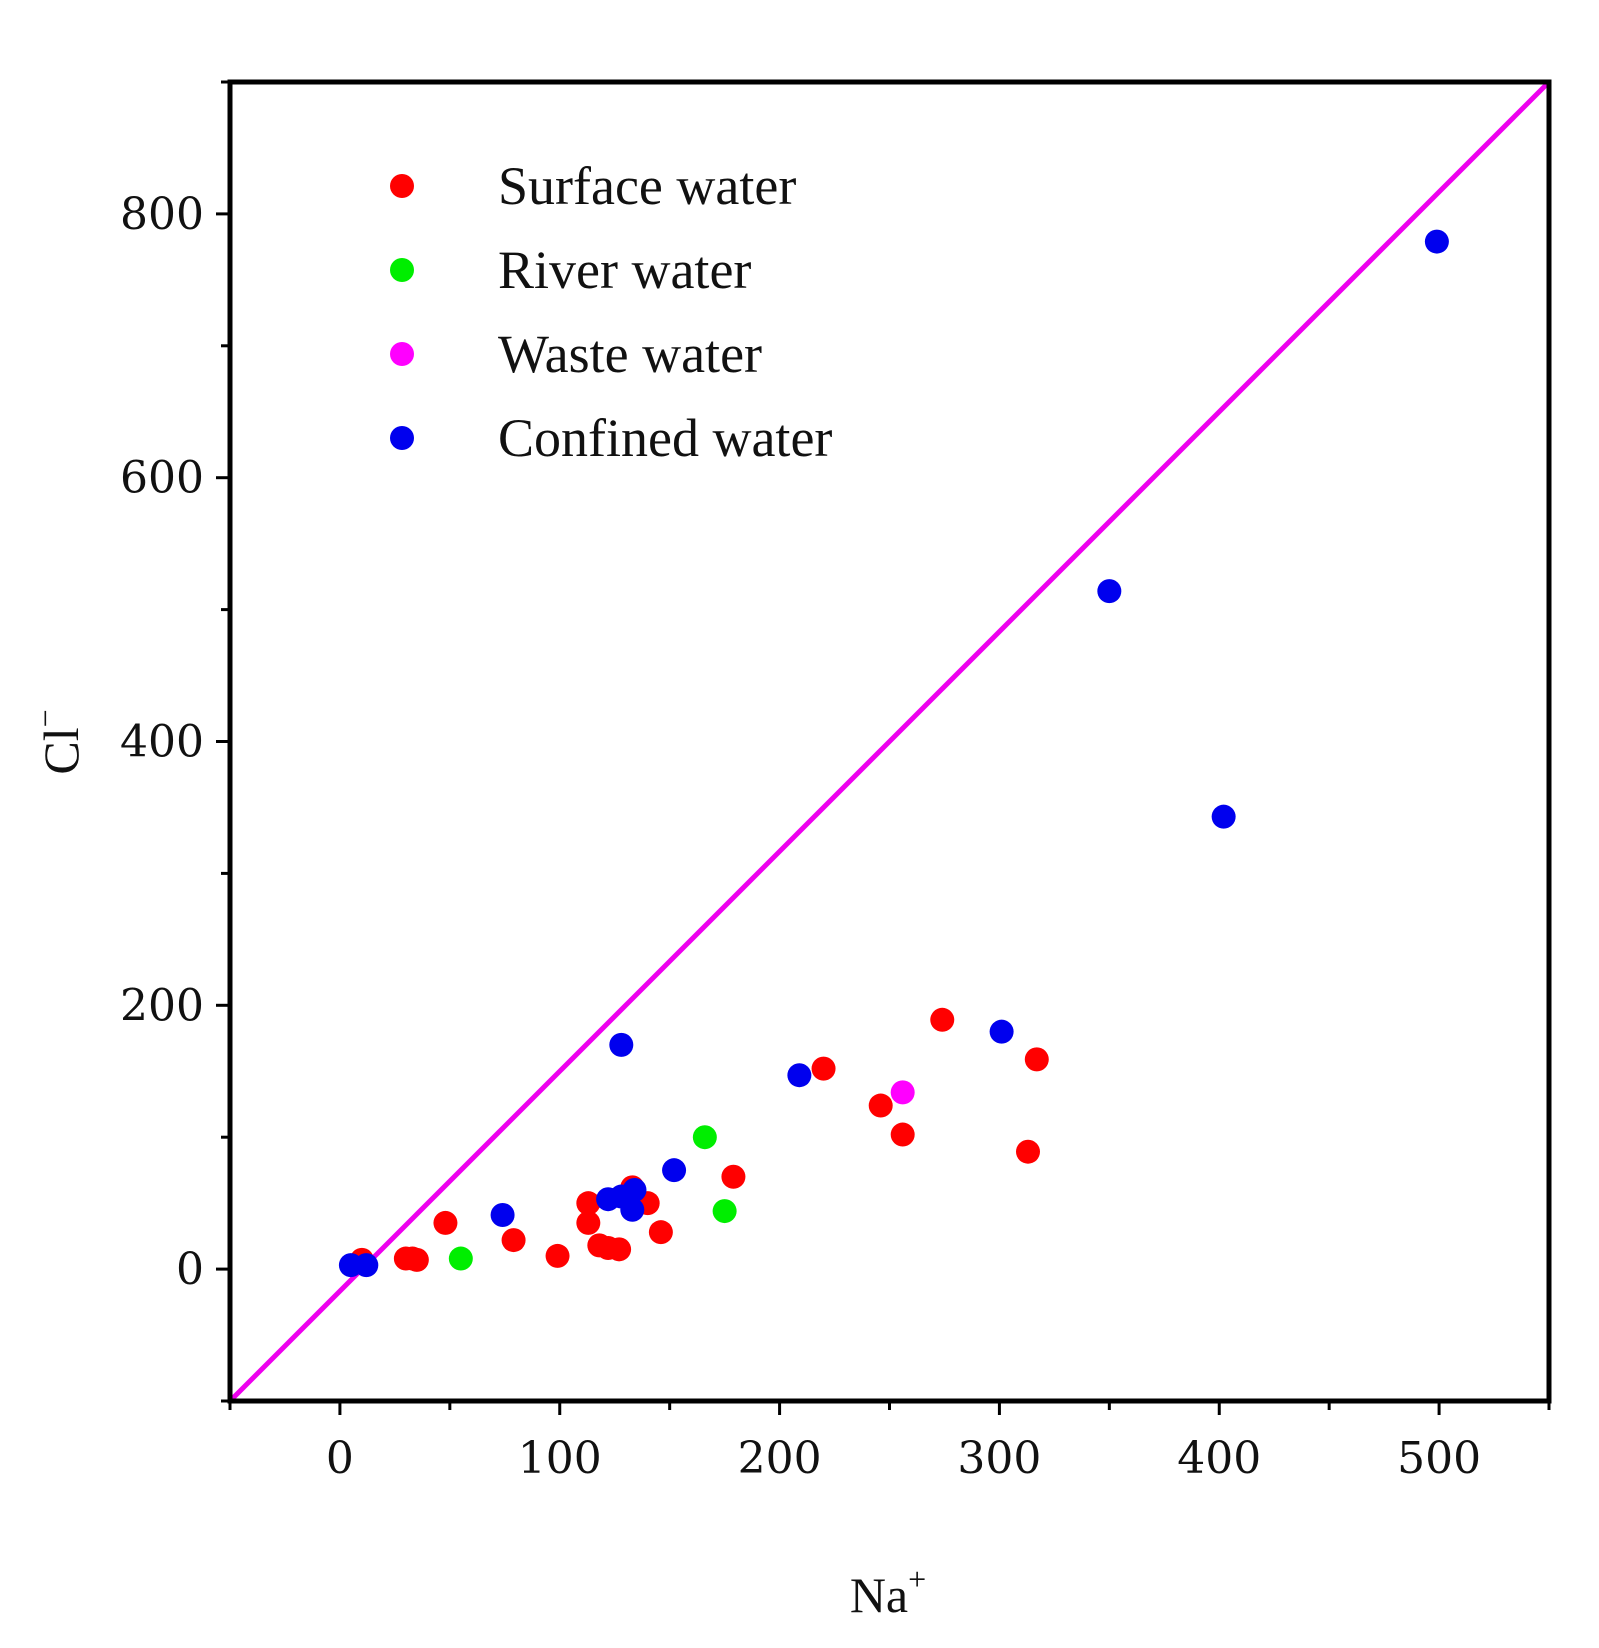 The height and width of the screenshot is (1648, 1599). I want to click on legend-marker-confined-water, so click(402, 438).